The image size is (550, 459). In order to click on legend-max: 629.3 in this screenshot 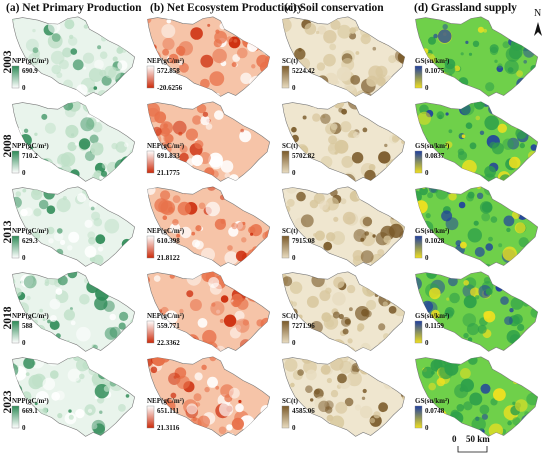, I will do `click(30, 241)`.